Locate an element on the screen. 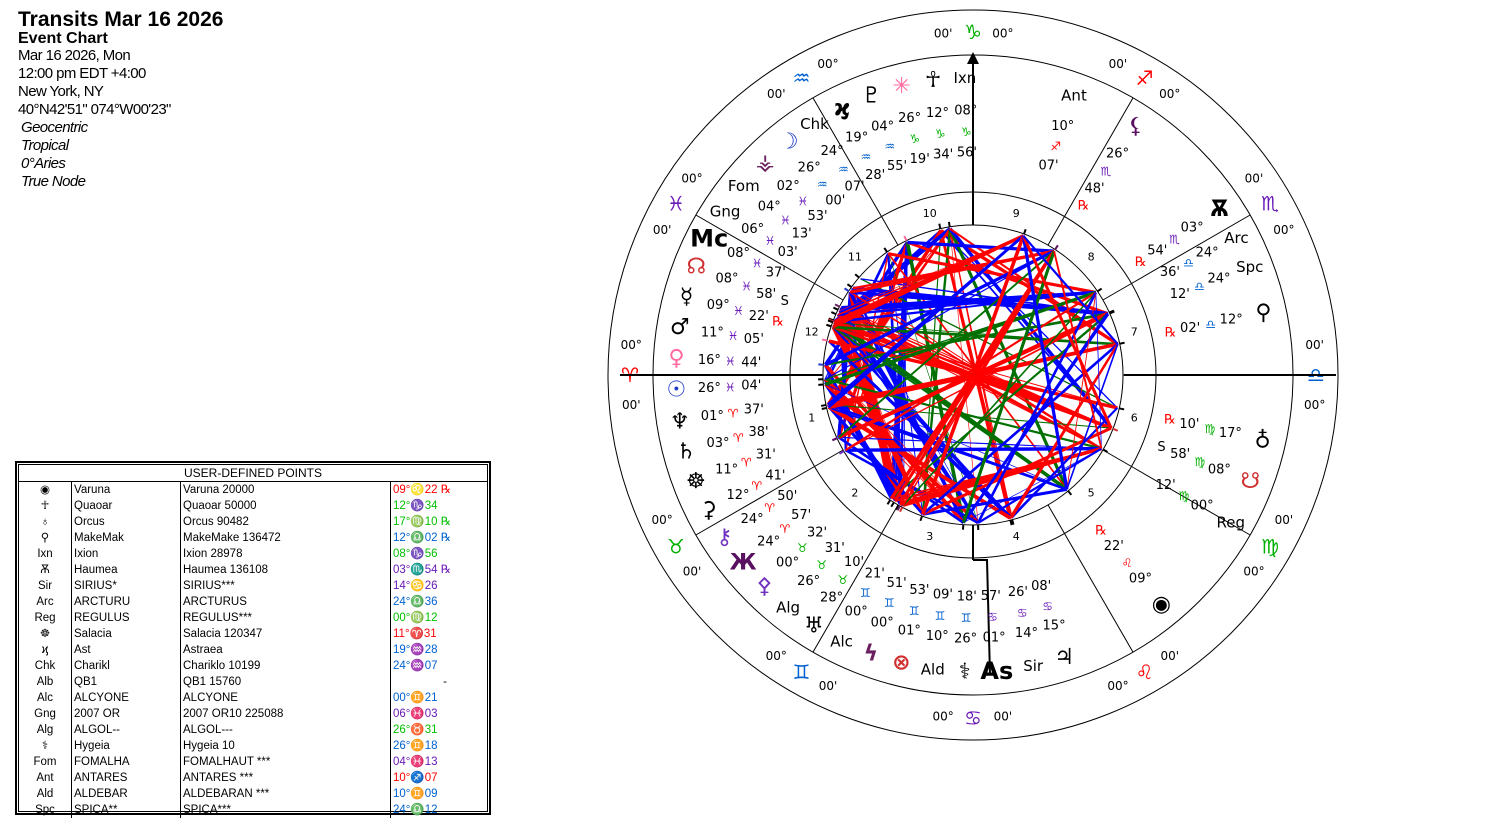 The height and width of the screenshot is (825, 1501). point-minute: 03' is located at coordinates (788, 252).